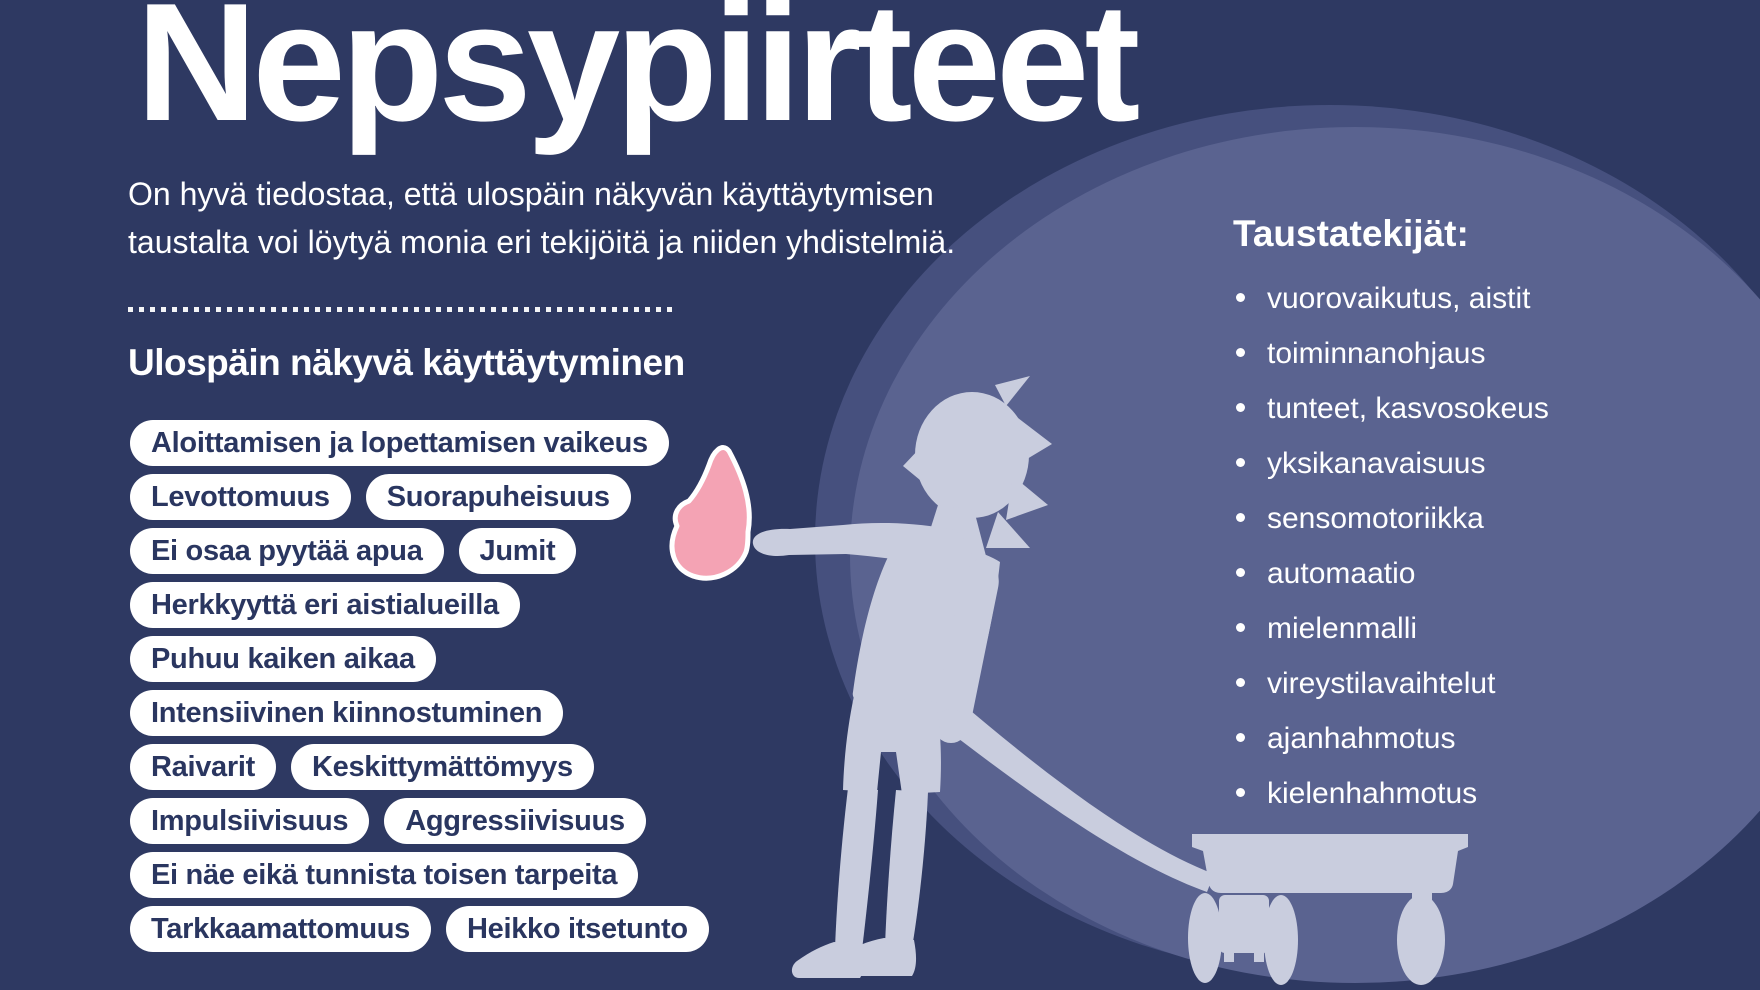 The height and width of the screenshot is (990, 1760). Describe the element at coordinates (638, 78) in the screenshot. I see `page-title: Nepsypiirteet` at that location.